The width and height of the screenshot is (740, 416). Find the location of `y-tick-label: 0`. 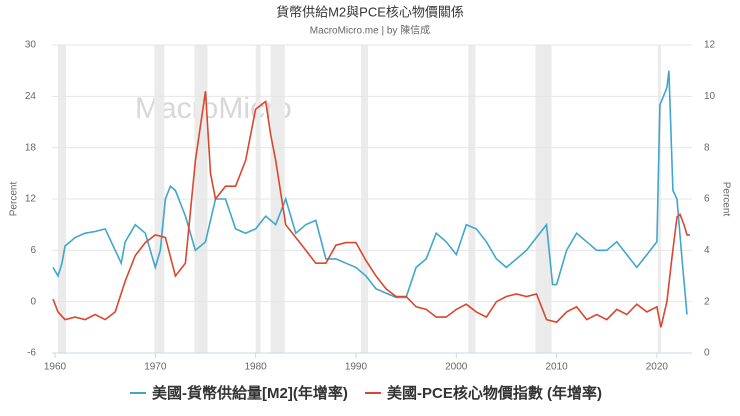

y-tick-label: 0 is located at coordinates (33, 301).